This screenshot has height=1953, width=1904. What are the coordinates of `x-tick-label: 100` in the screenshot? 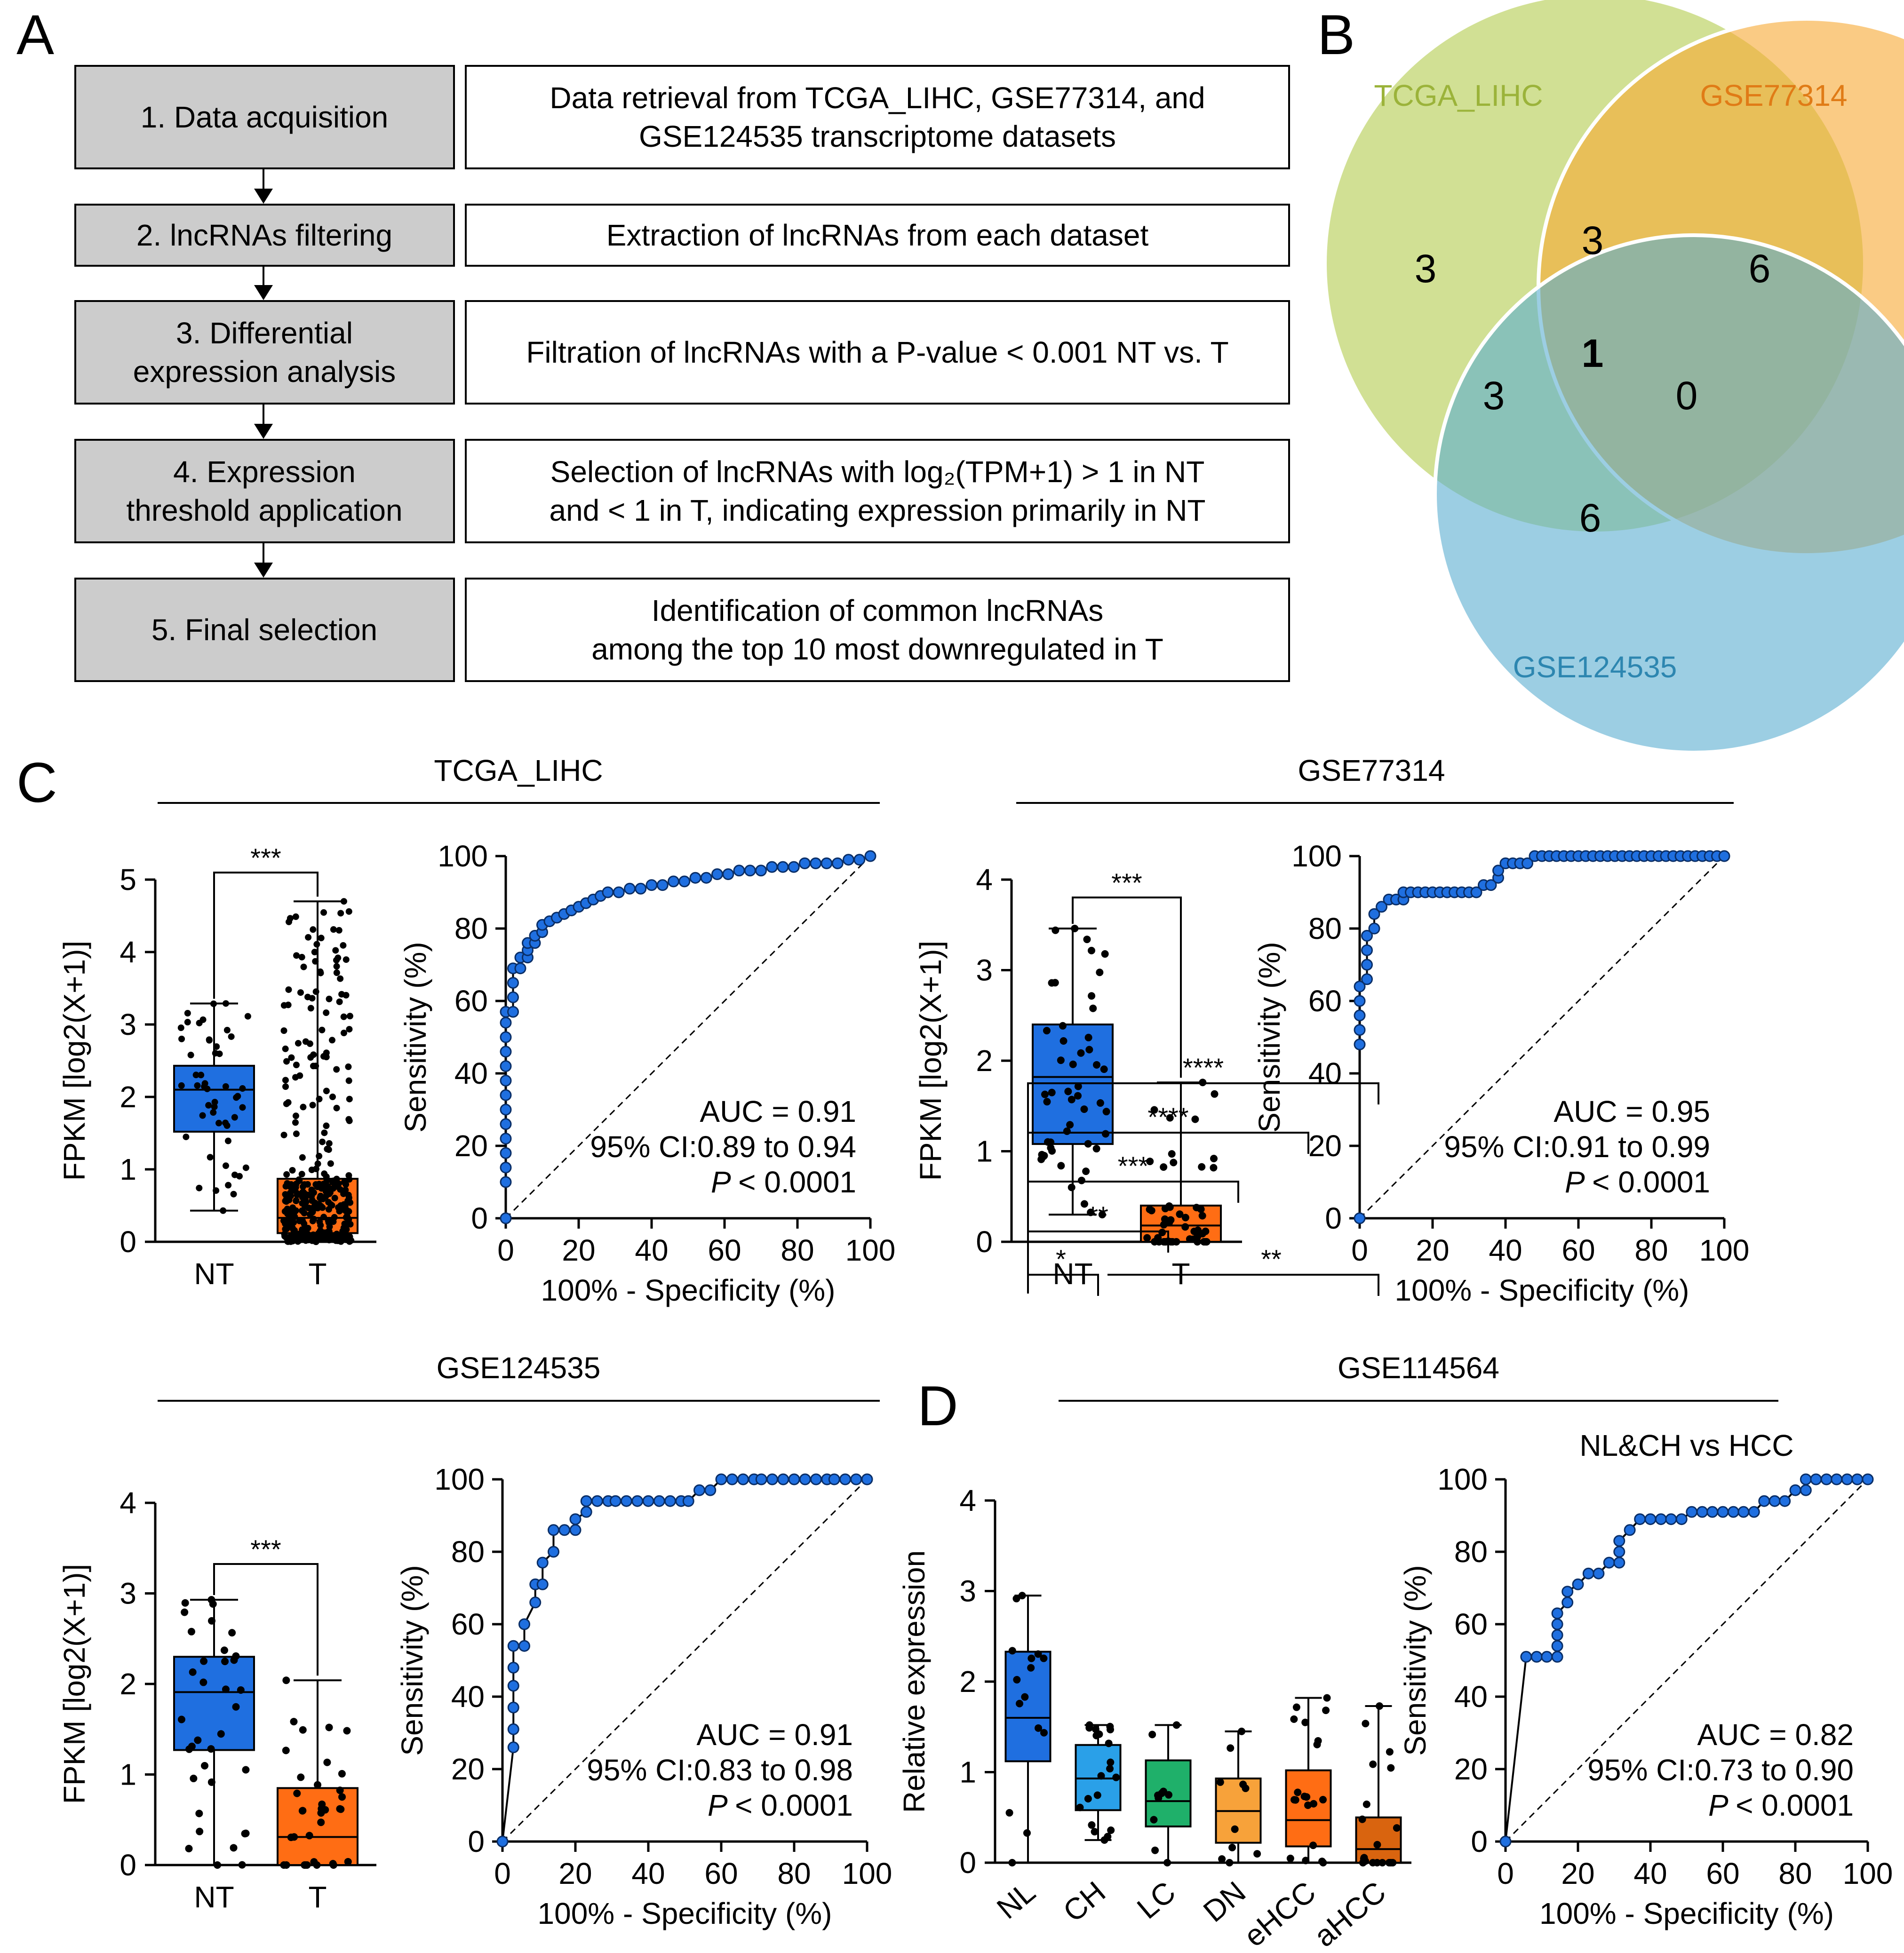 It's located at (1724, 1250).